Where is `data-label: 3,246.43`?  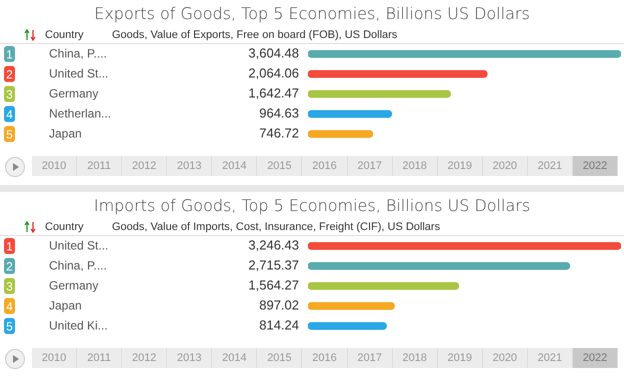
data-label: 3,246.43 is located at coordinates (273, 245).